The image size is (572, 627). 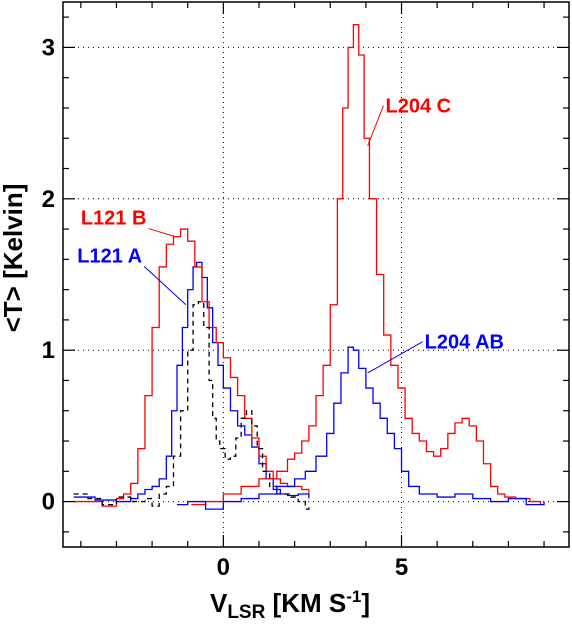 I want to click on x-axis-title: VLSR [KM S-1], so click(x=290, y=605).